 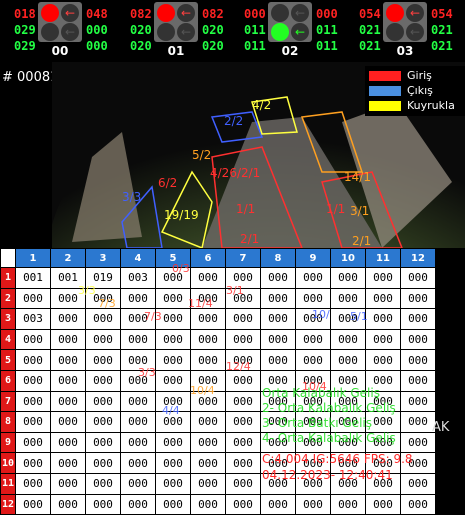 I want to click on legend-label: Çıkış, so click(x=420, y=90).